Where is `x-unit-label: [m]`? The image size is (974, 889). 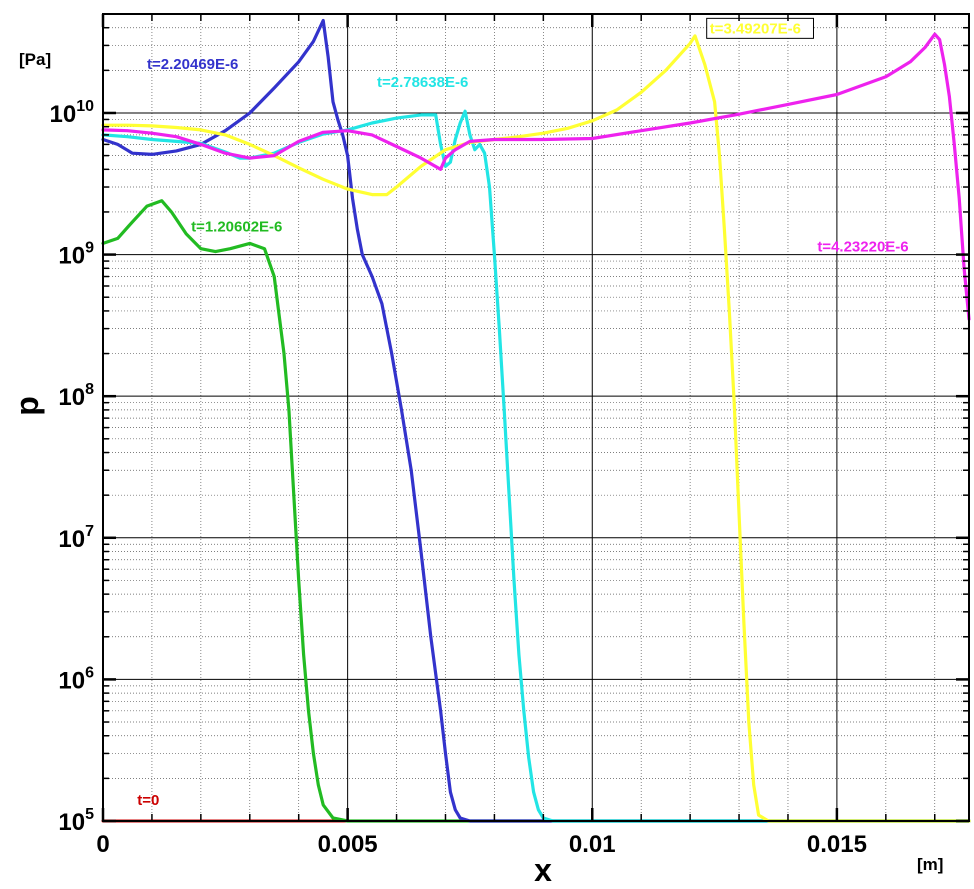
x-unit-label: [m] is located at coordinates (930, 864).